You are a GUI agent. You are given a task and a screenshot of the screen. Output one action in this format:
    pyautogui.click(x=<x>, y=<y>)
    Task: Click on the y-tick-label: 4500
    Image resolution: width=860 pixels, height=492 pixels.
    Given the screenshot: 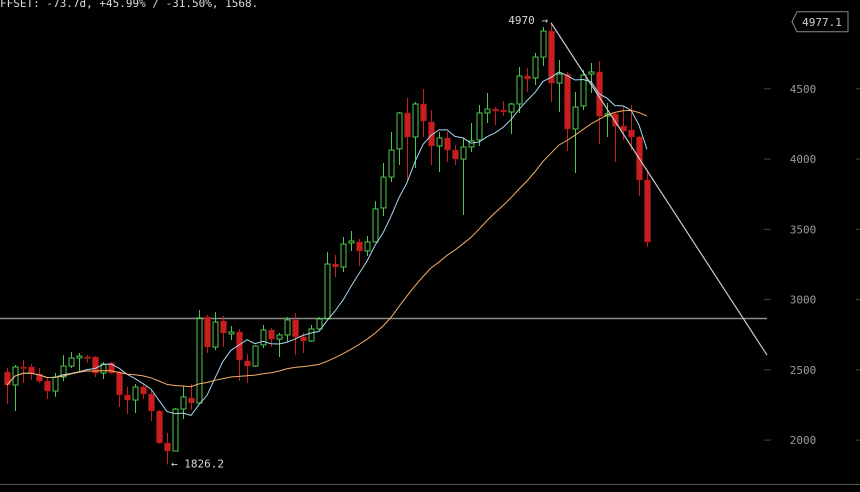 What is the action you would take?
    pyautogui.click(x=803, y=89)
    